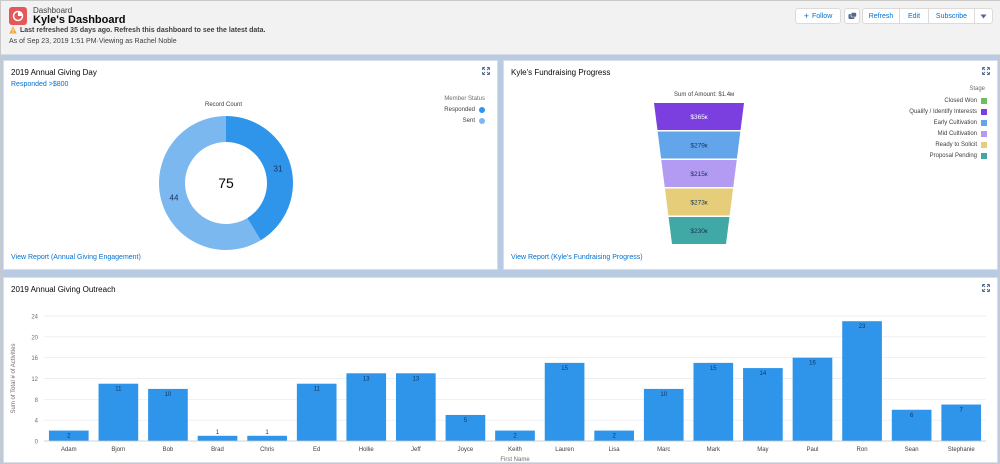 This screenshot has height=464, width=1000. Describe the element at coordinates (881, 16) in the screenshot. I see `refresh-button: Refresh` at that location.